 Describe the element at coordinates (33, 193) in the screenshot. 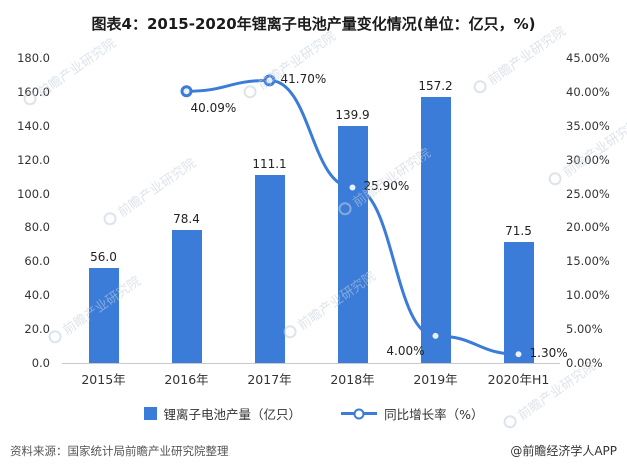

I see `left-axis-tick: 100.0` at that location.